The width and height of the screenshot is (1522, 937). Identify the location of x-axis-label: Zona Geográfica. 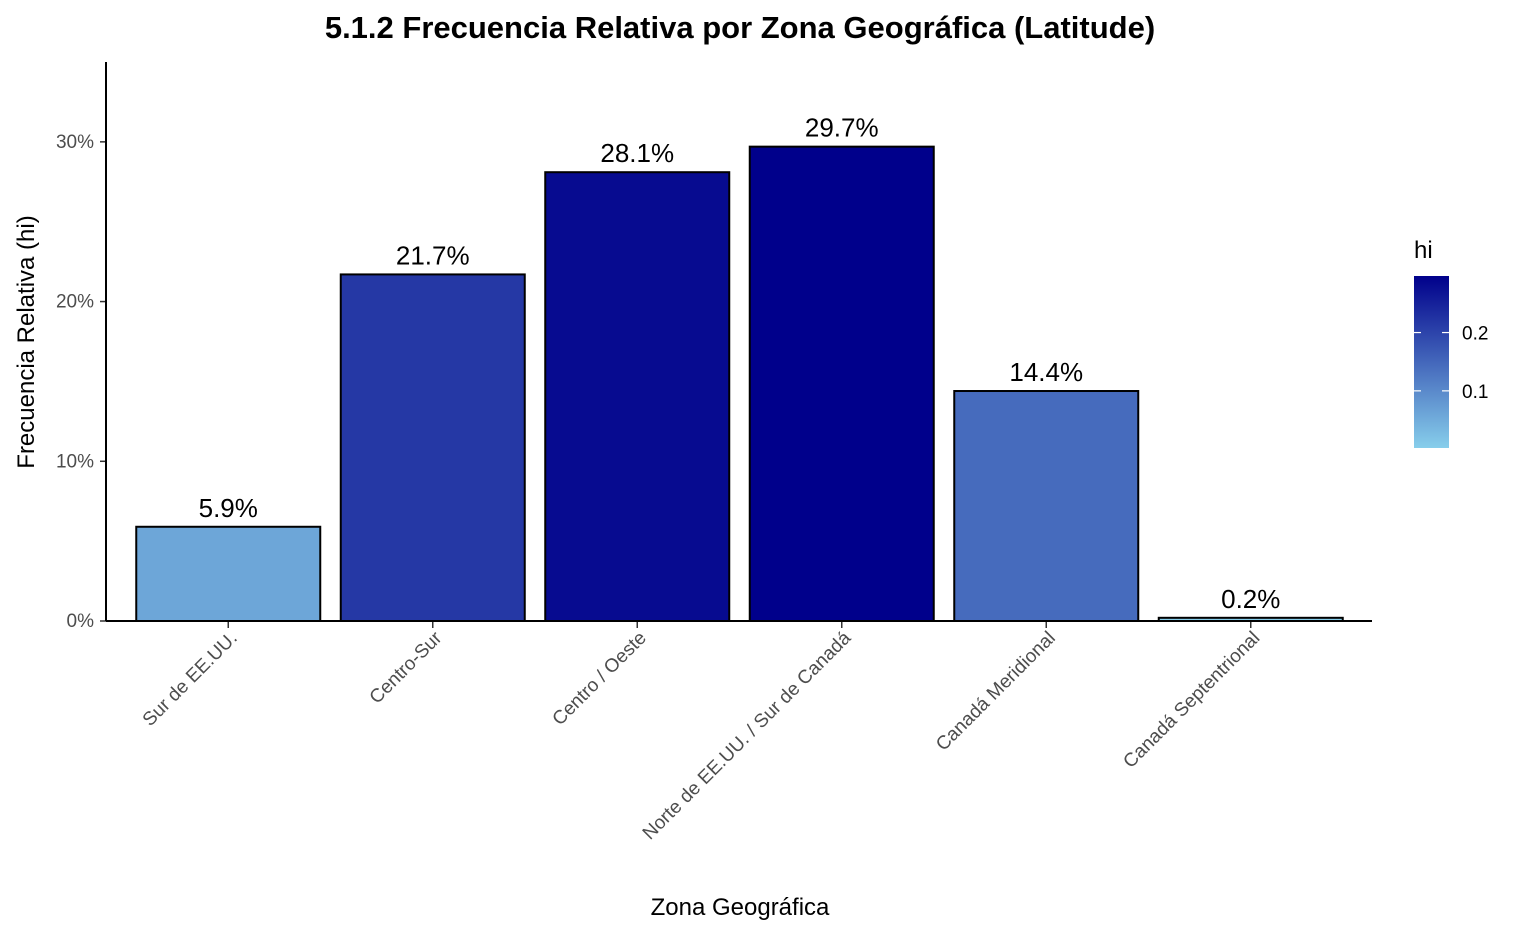
(740, 907).